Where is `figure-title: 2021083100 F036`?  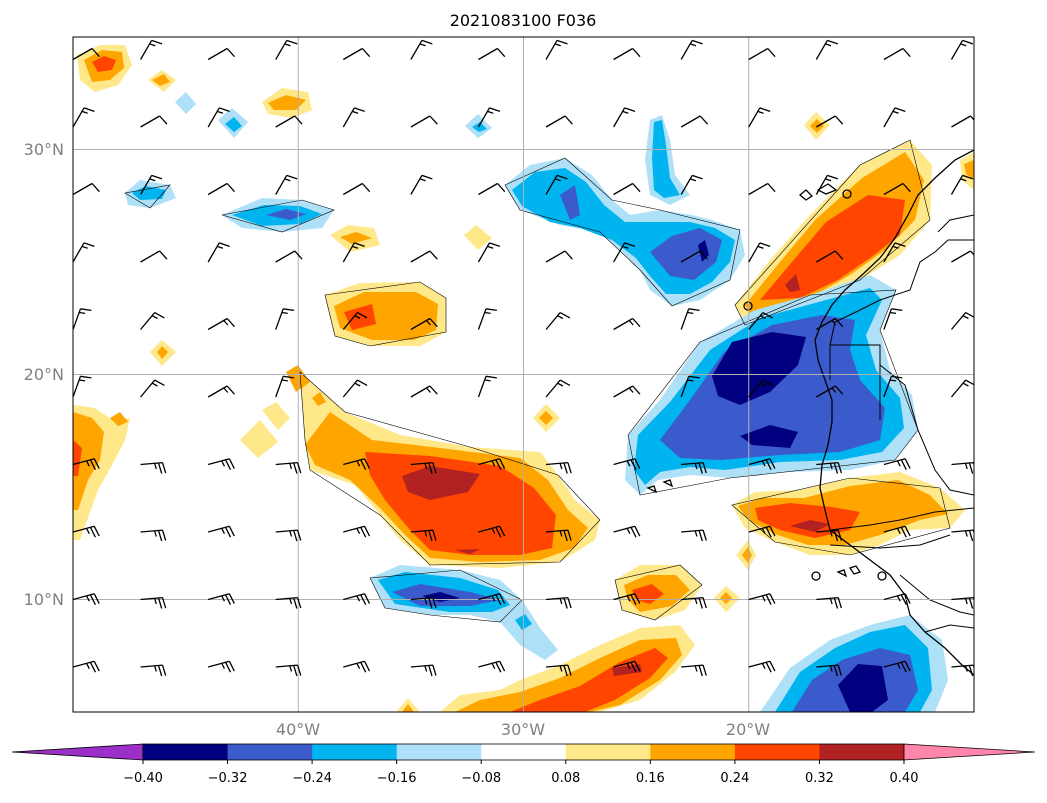
figure-title: 2021083100 F036 is located at coordinates (523, 20).